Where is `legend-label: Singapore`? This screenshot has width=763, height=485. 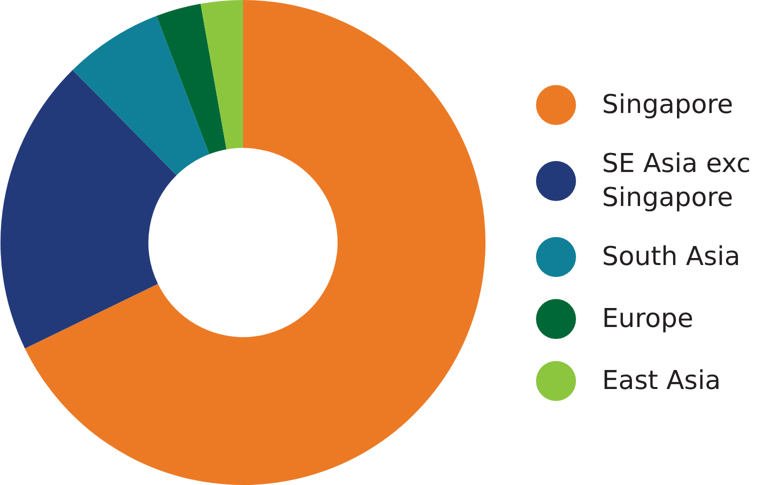
legend-label: Singapore is located at coordinates (668, 105).